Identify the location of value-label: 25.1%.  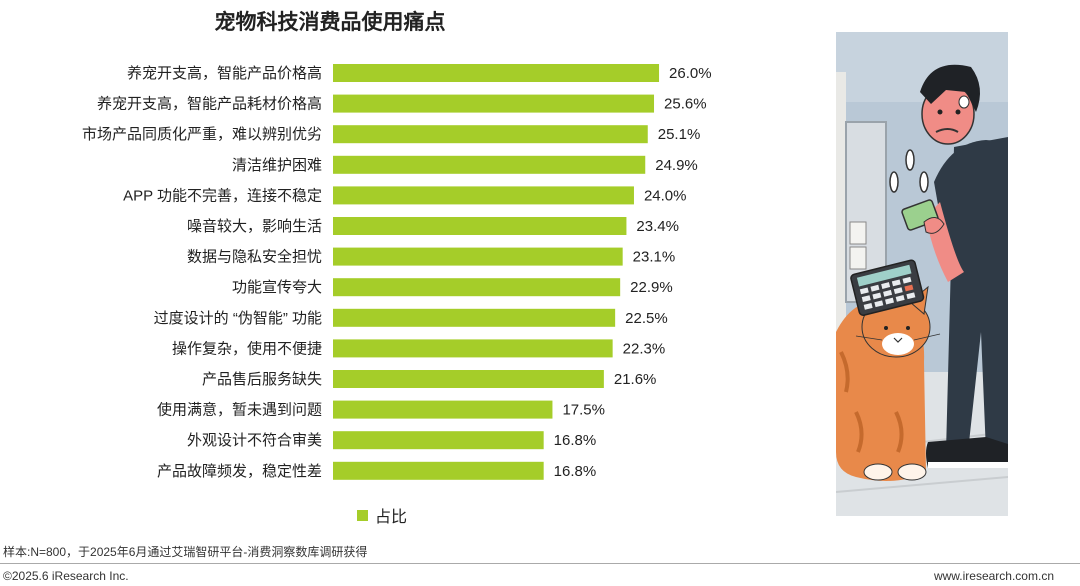
(679, 134).